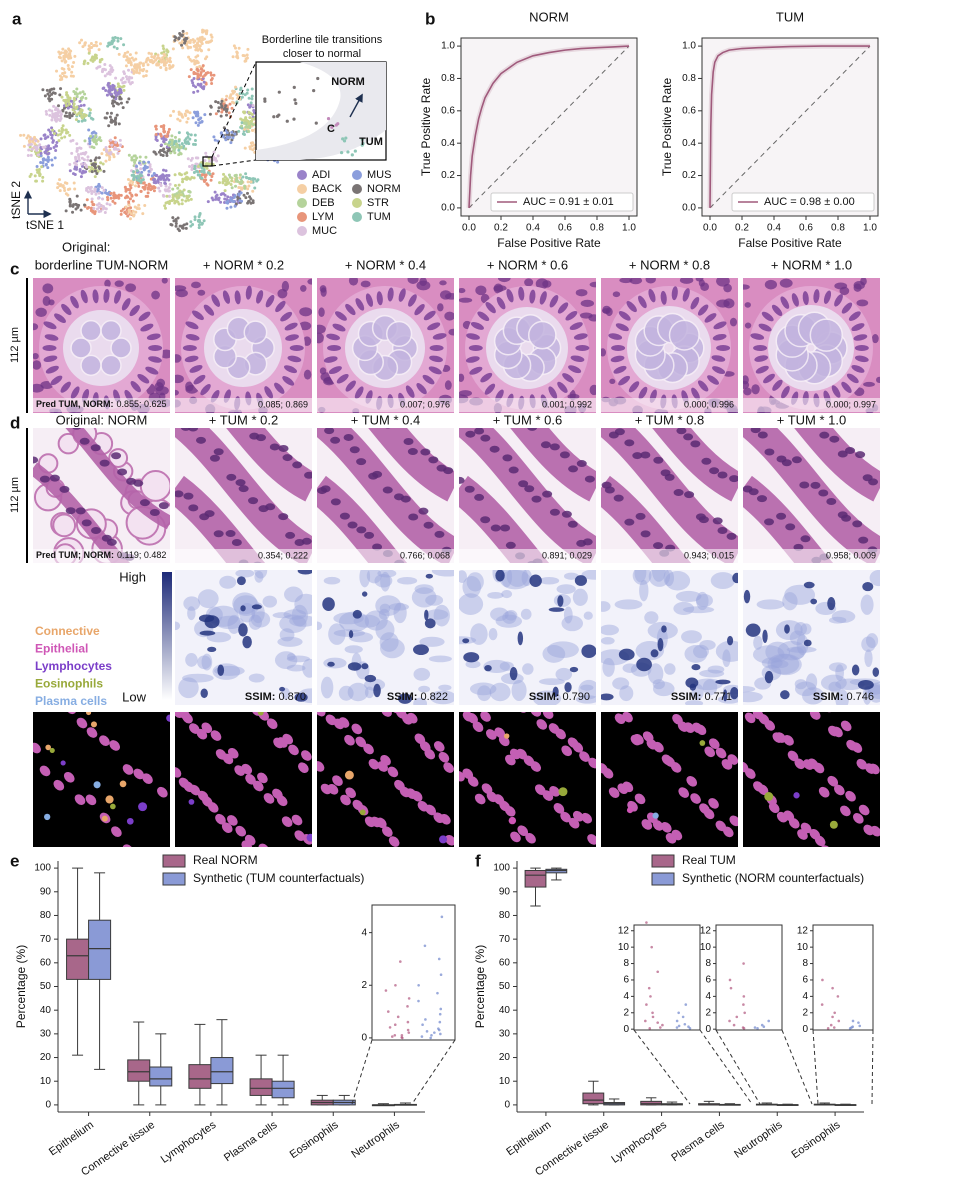 The image size is (955, 1200). I want to click on inset-dot, so click(338, 124).